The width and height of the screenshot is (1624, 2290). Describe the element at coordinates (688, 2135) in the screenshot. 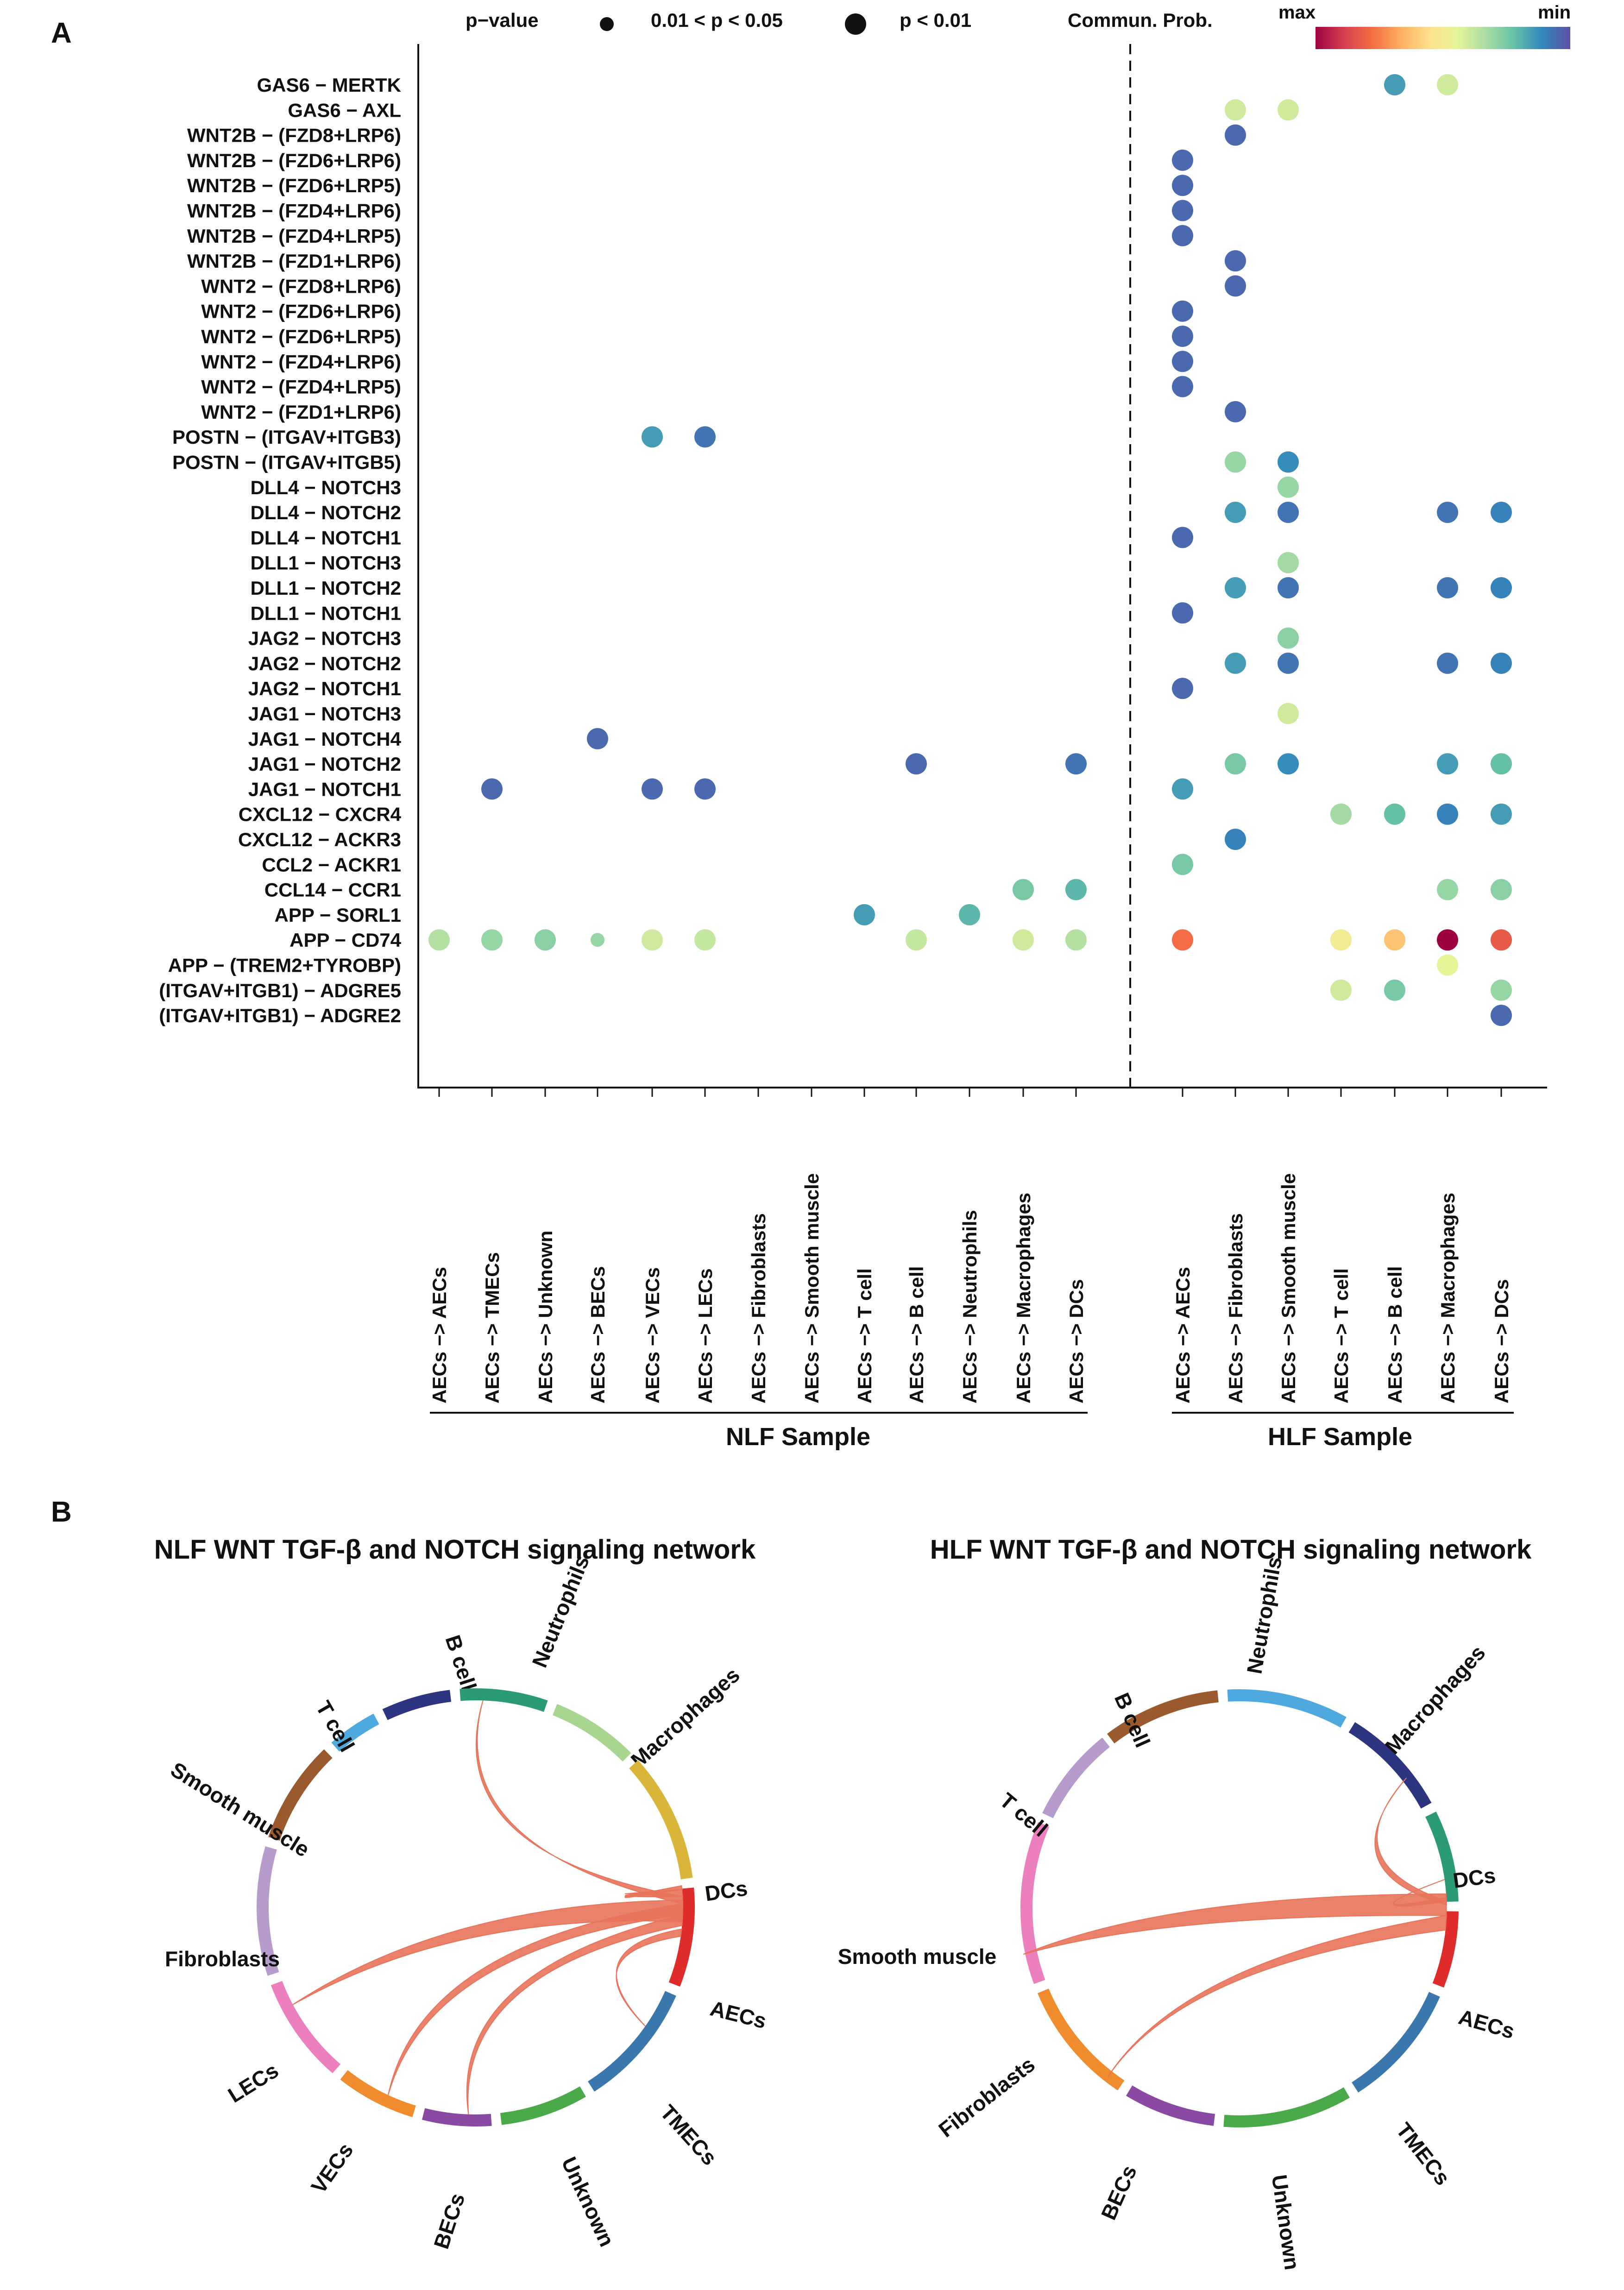

I see `chord-sector-label: TMECs` at that location.